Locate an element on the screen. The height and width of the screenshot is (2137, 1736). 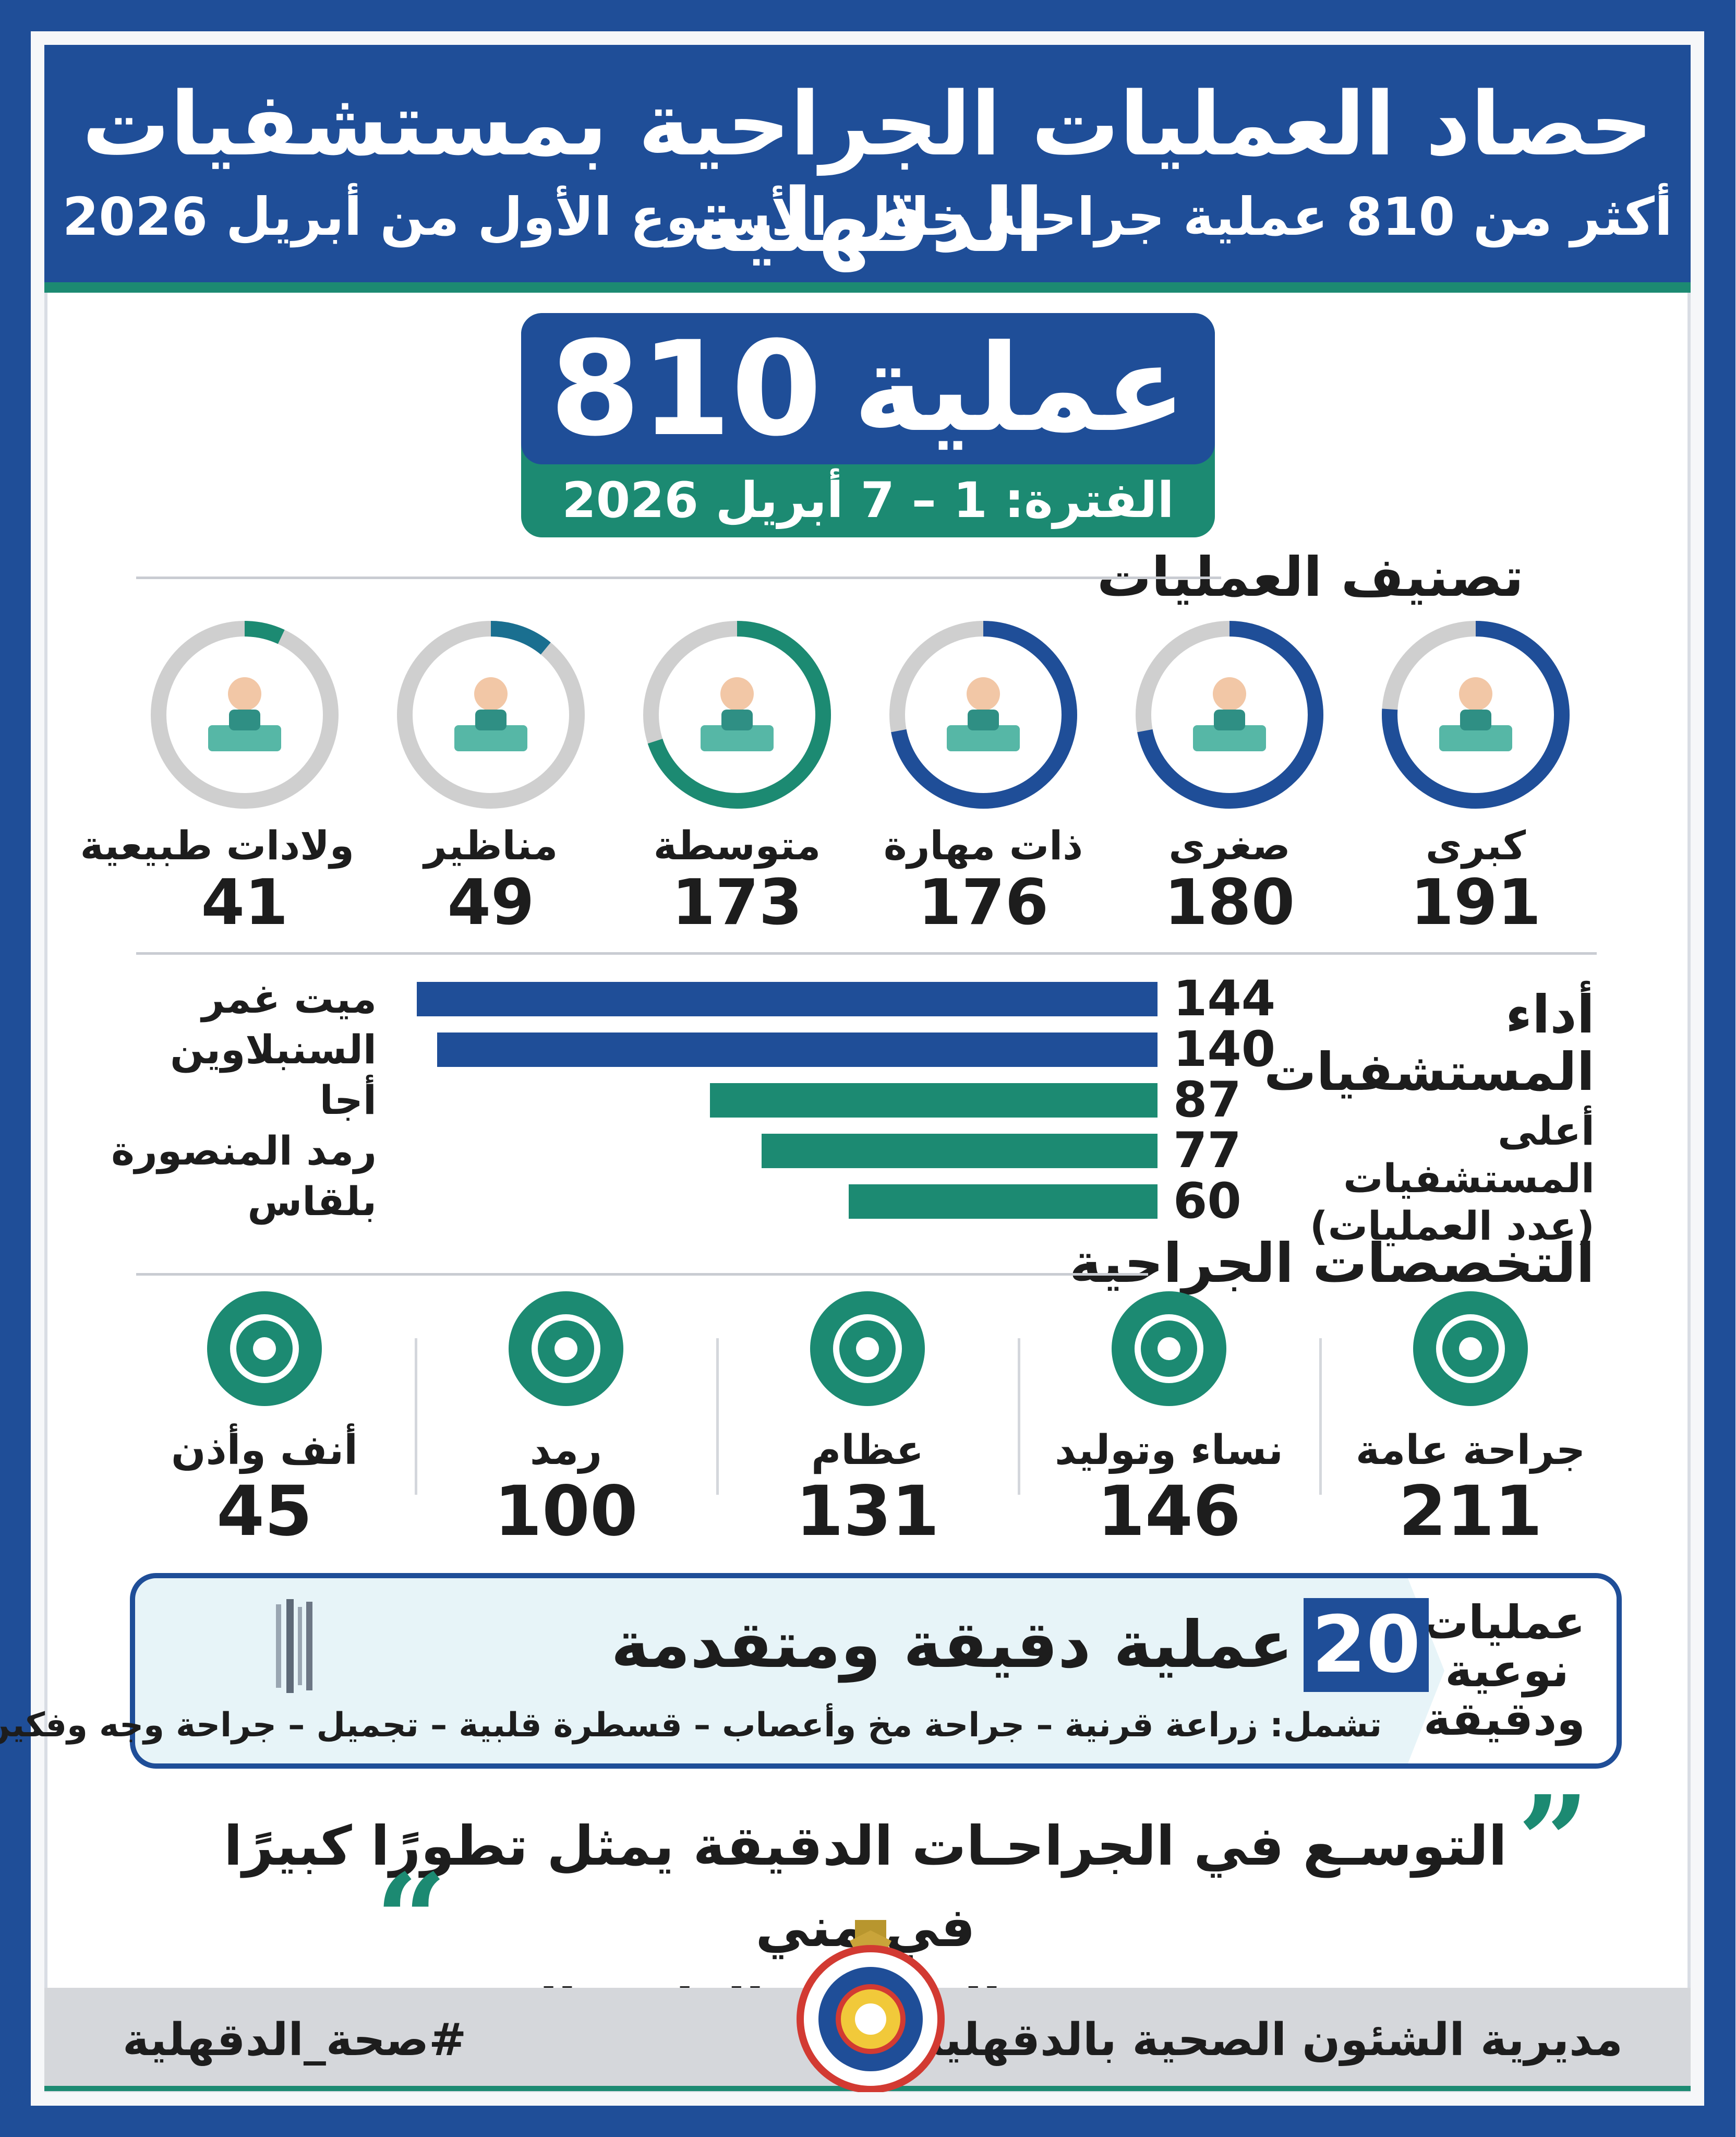
advanced-side-label: عمليات نوعية ودقيقة is located at coordinates (1504, 1670).